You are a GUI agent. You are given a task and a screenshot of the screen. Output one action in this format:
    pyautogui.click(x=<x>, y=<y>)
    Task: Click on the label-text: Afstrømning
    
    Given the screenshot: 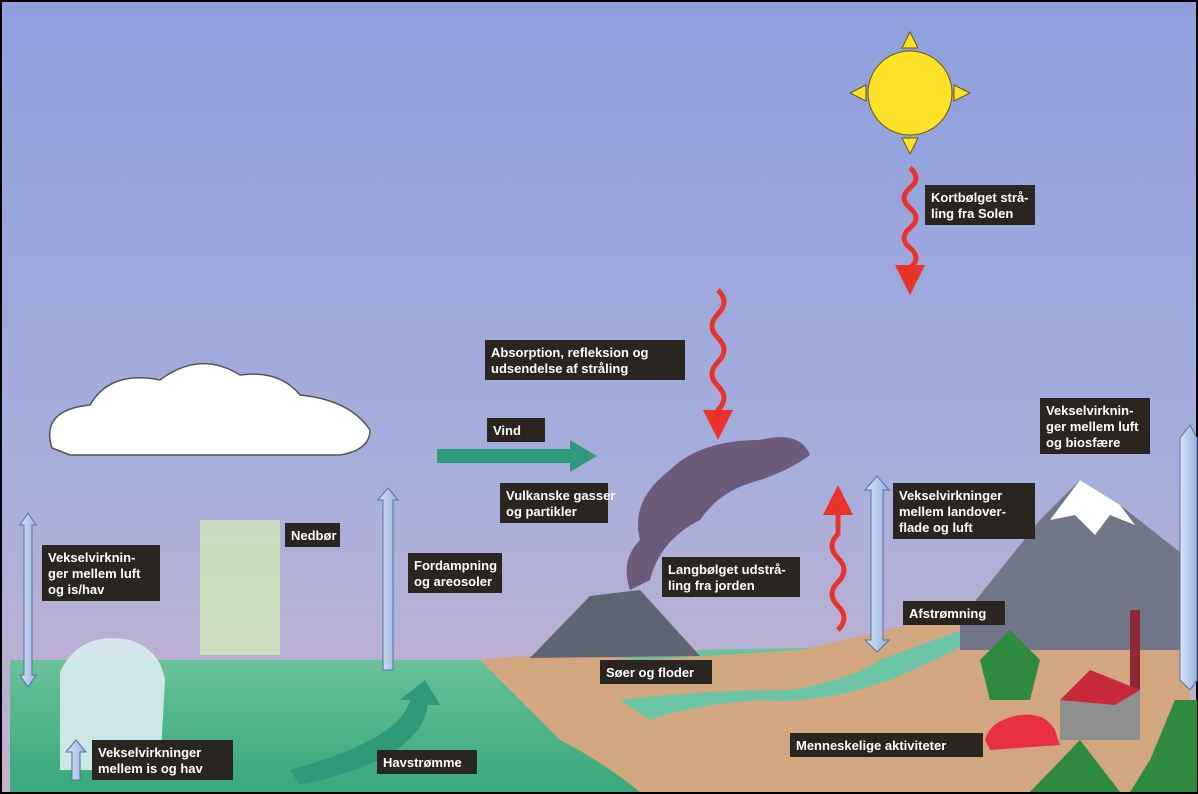 What is the action you would take?
    pyautogui.click(x=947, y=613)
    